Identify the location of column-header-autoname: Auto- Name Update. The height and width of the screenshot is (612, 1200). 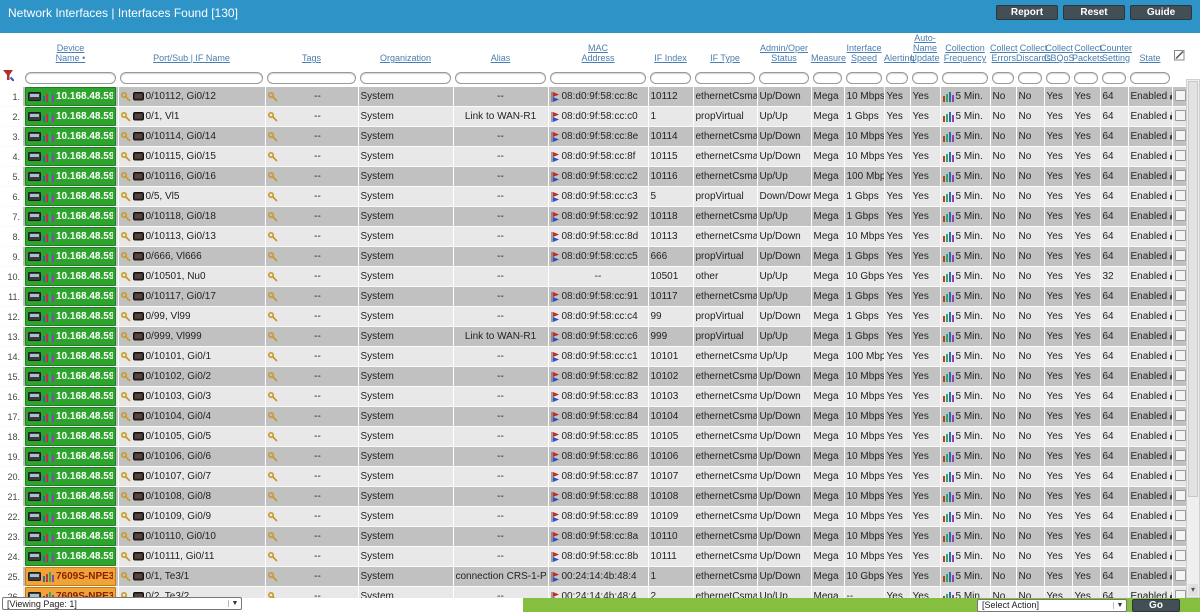
(925, 48).